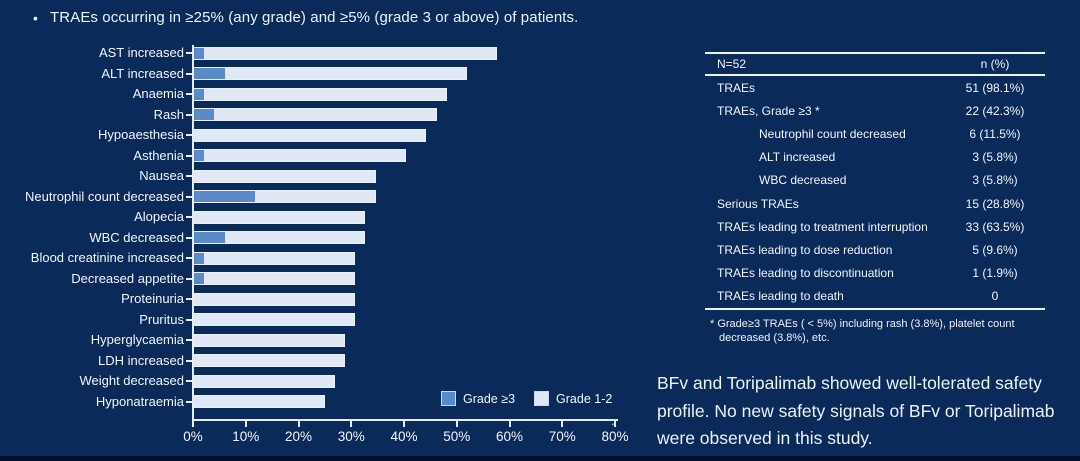  Describe the element at coordinates (768, 110) in the screenshot. I see `table-row-label: TRAEs, Grade ≥3 *` at that location.